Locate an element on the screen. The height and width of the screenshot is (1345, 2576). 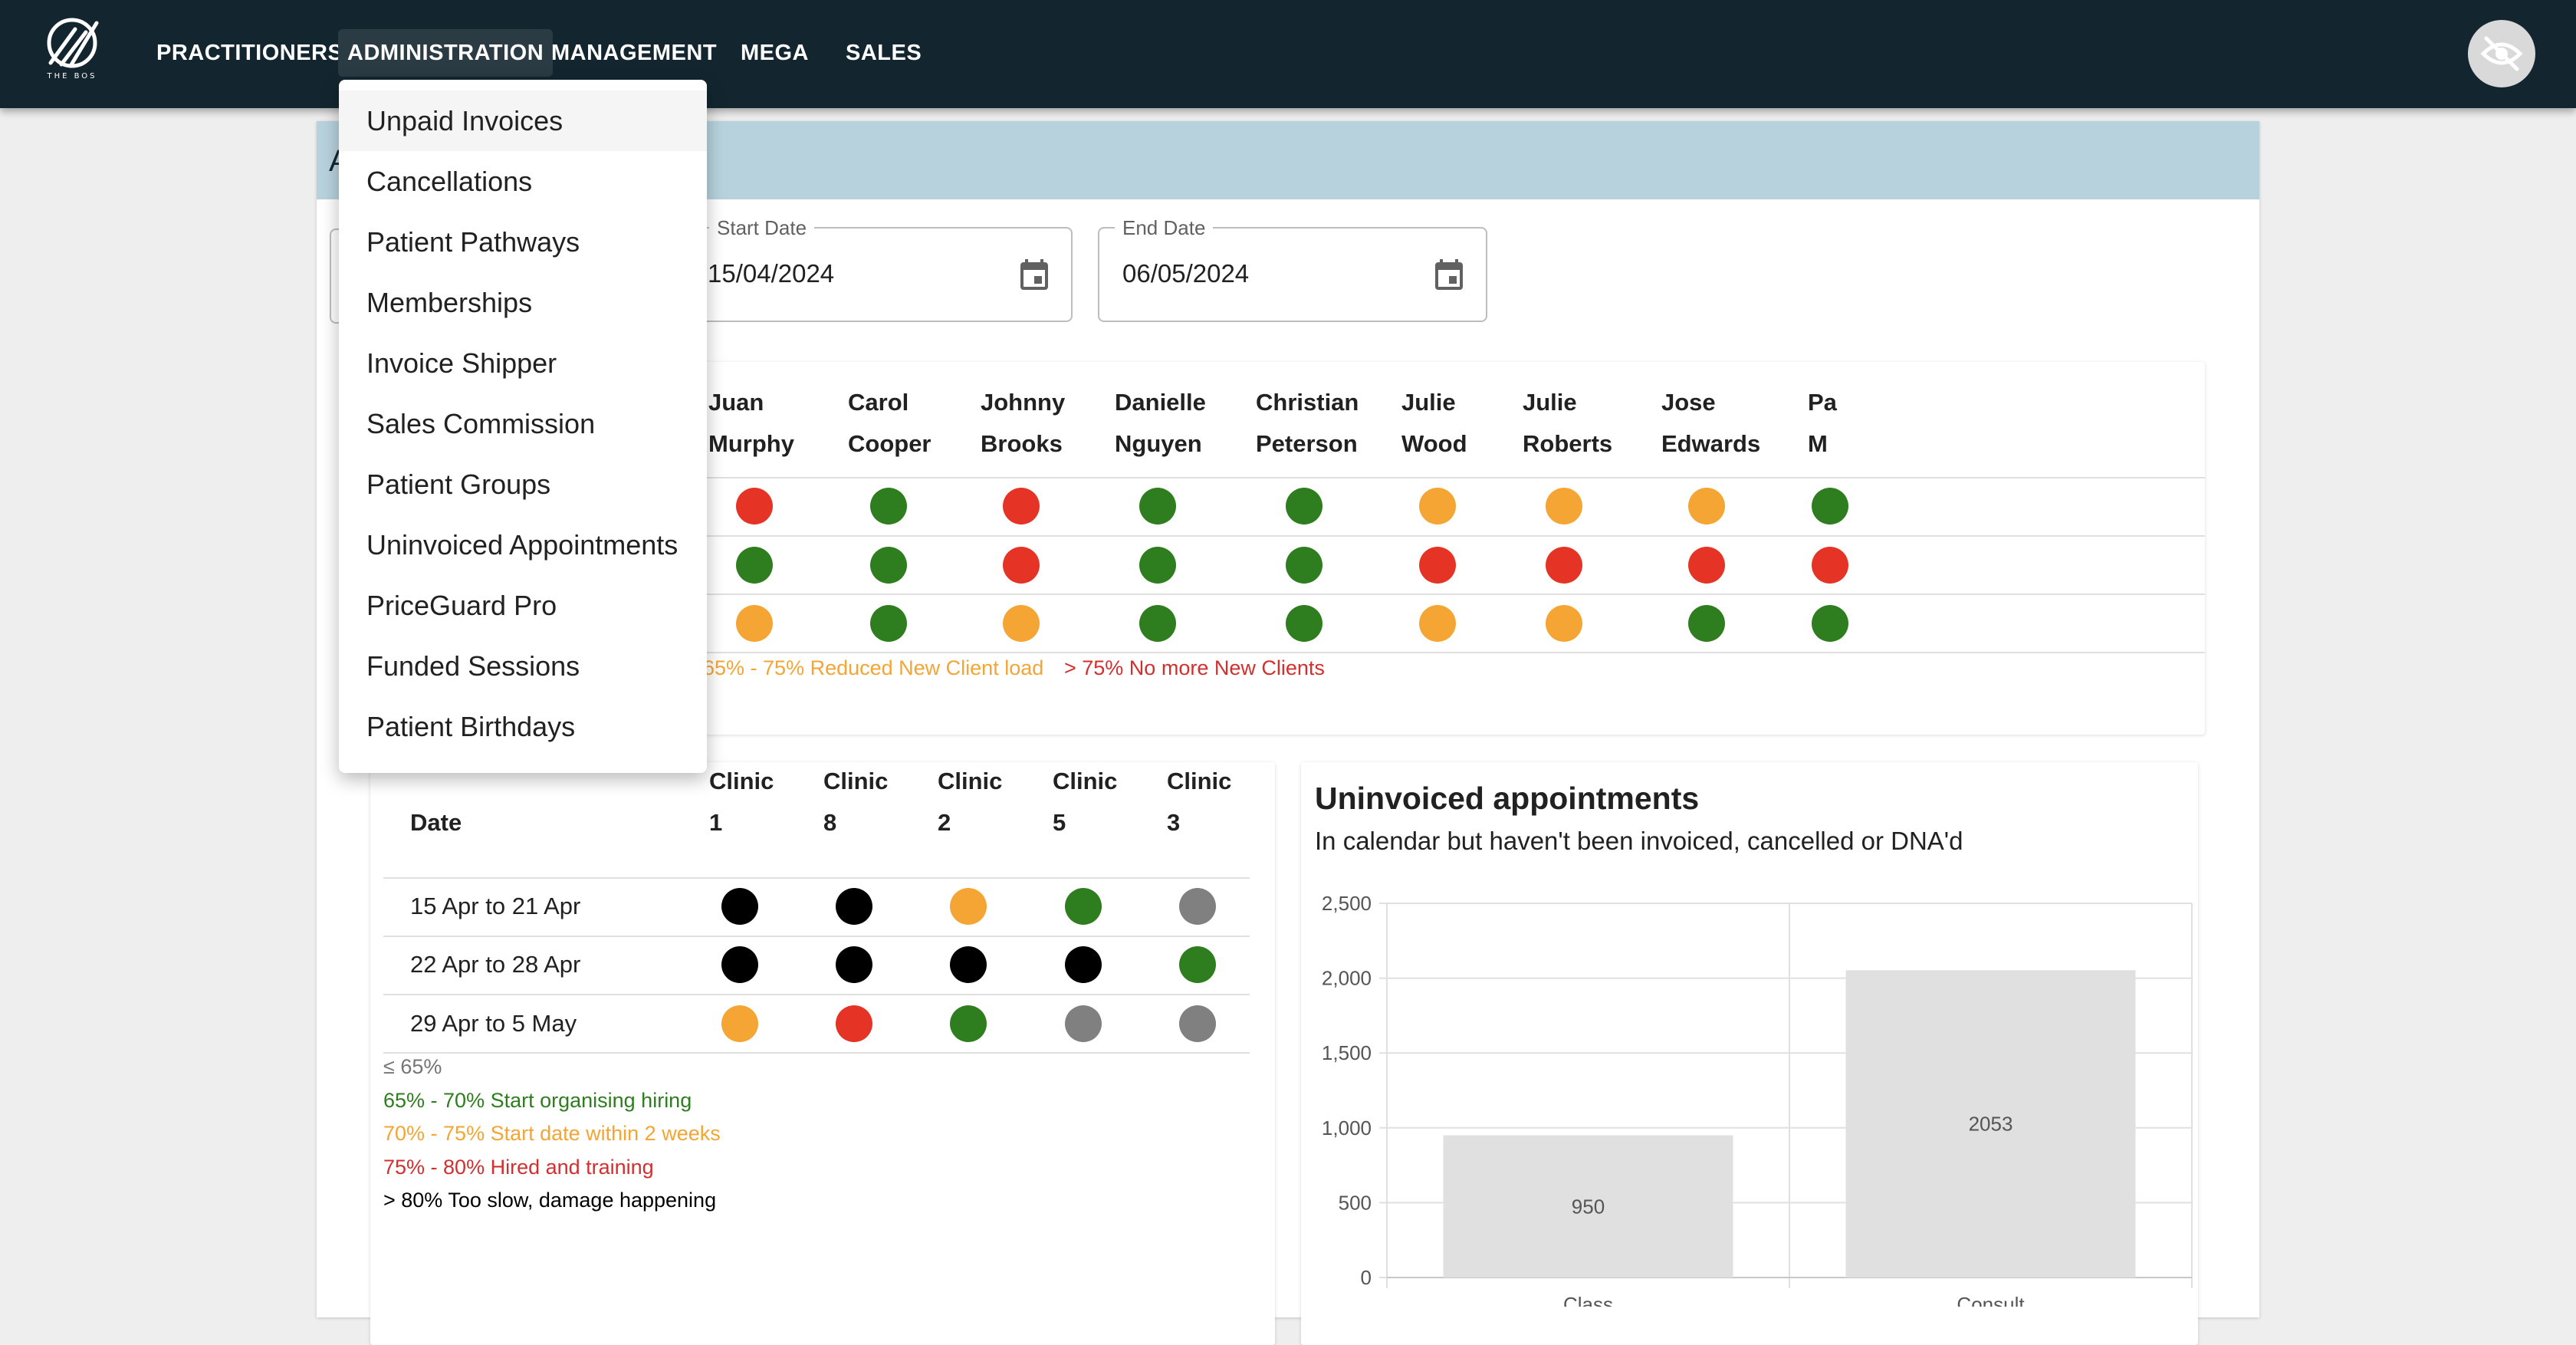
bar-data-label: 950 is located at coordinates (1589, 1206).